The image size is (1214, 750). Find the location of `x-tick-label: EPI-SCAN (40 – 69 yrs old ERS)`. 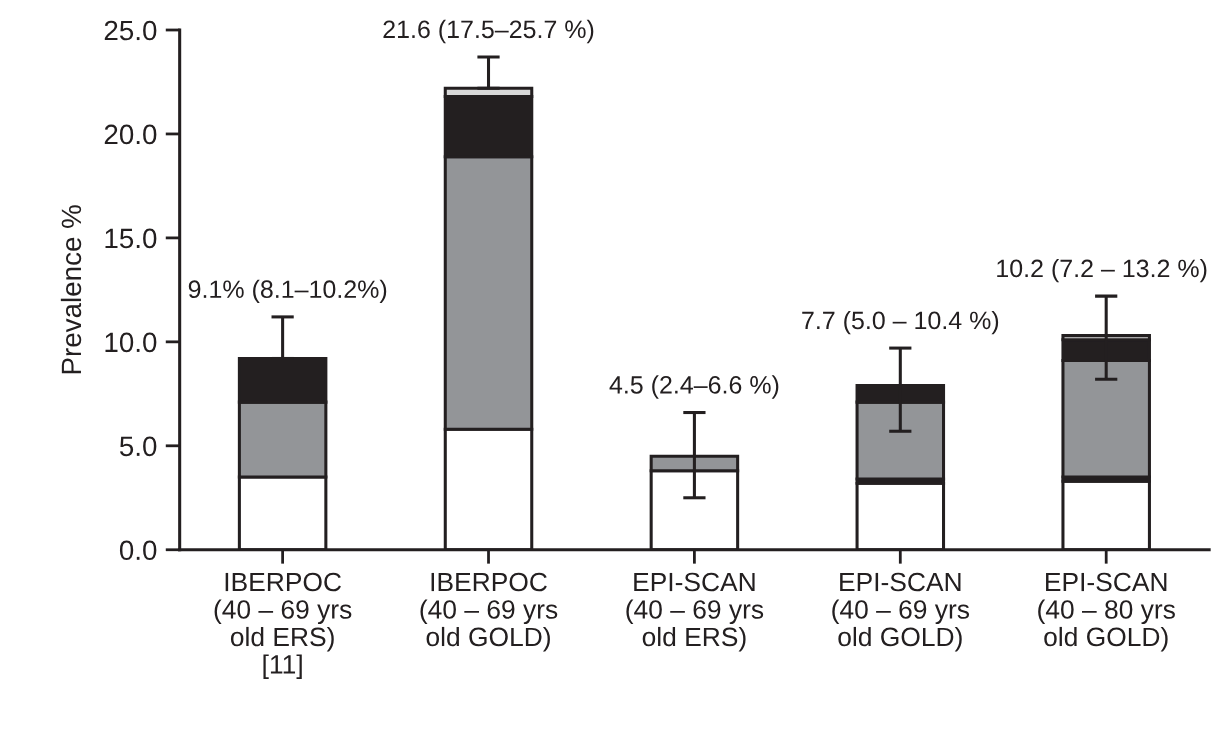

x-tick-label: EPI-SCAN (40 – 69 yrs old ERS) is located at coordinates (695, 612).